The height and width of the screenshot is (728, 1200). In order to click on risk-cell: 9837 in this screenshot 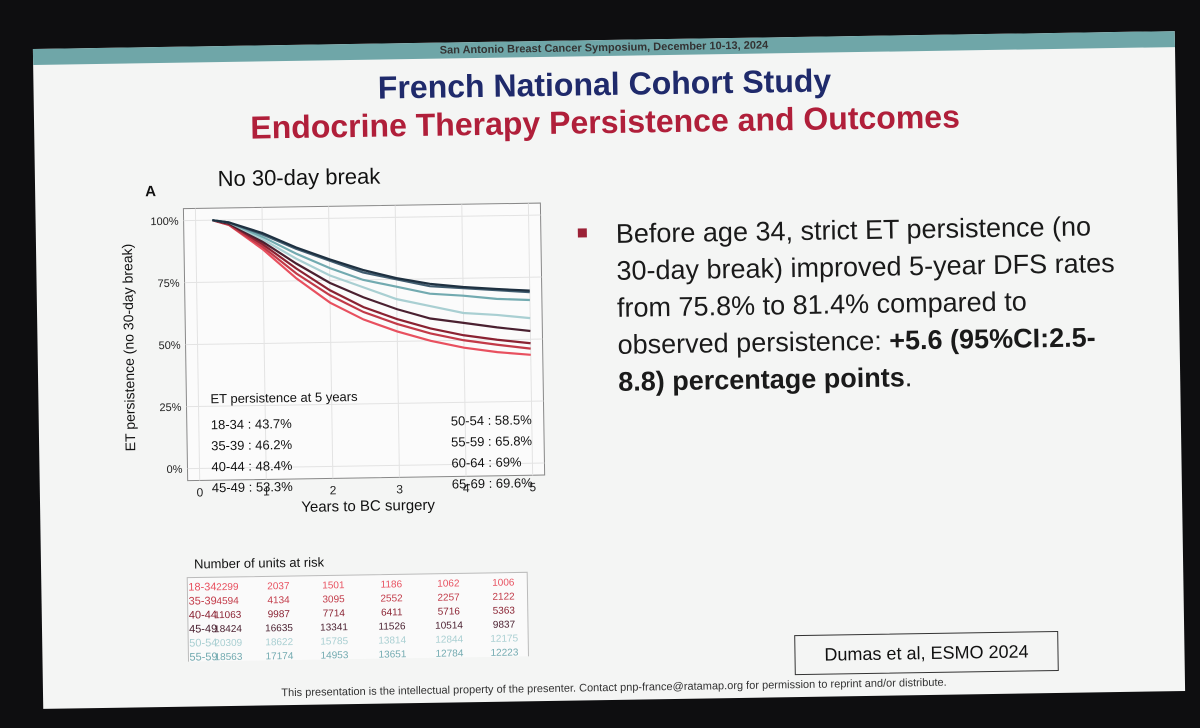, I will do `click(504, 624)`.